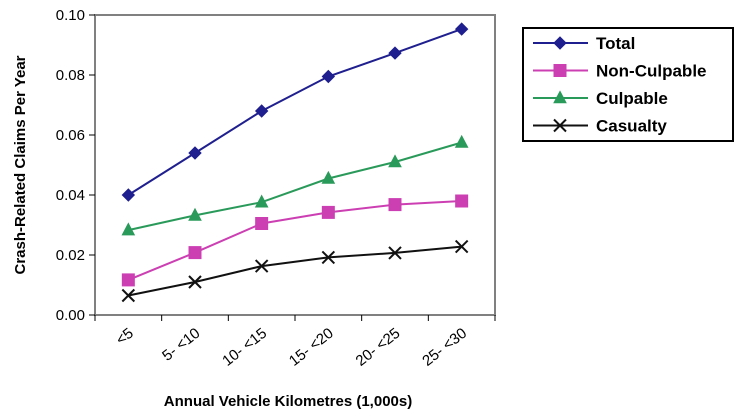  What do you see at coordinates (378, 347) in the screenshot?
I see `x-tick-label: 20- <25` at bounding box center [378, 347].